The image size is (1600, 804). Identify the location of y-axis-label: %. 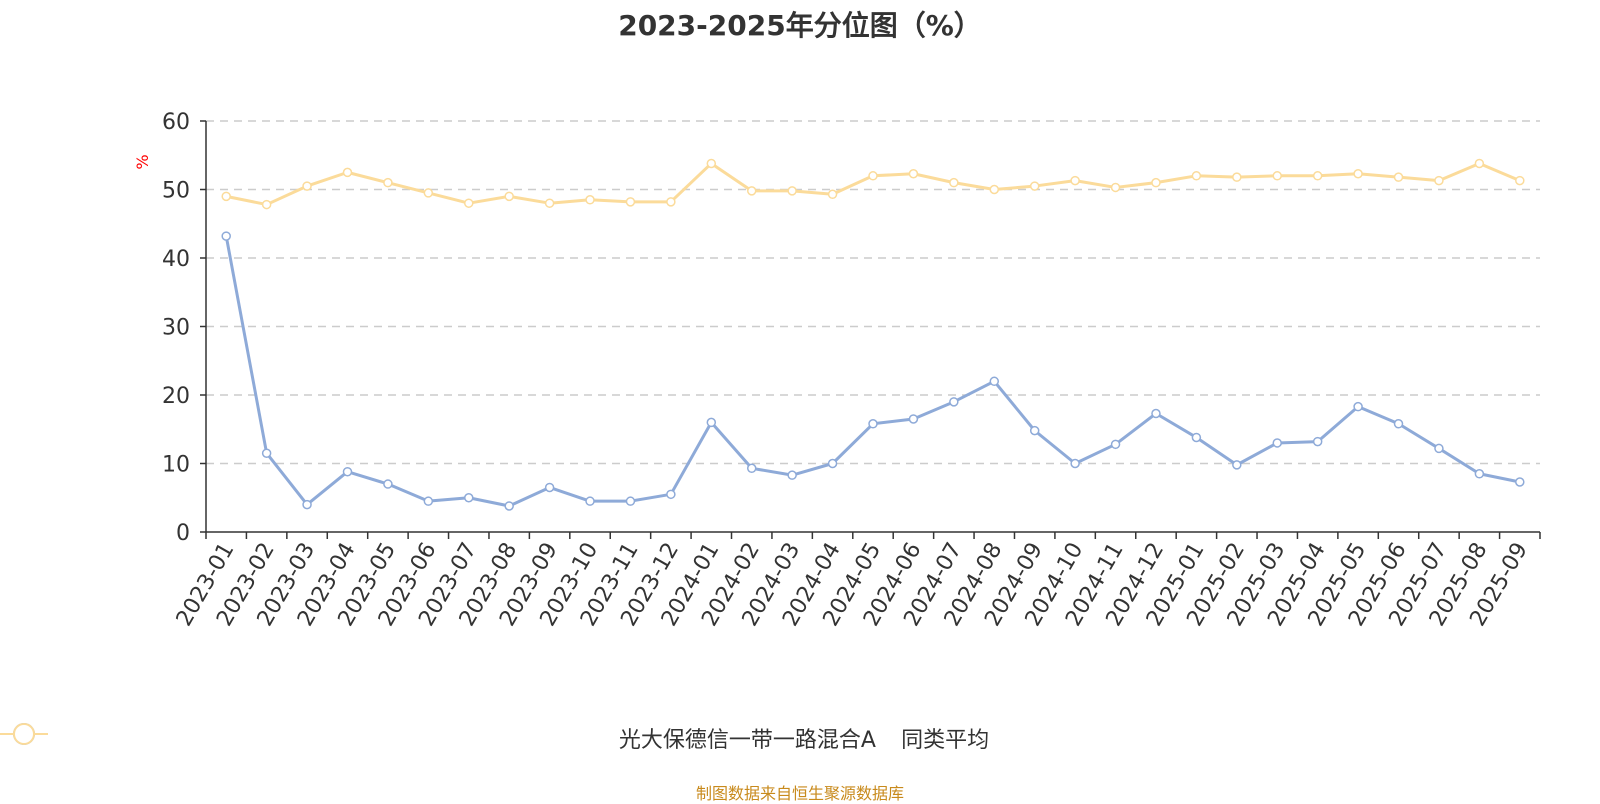
(142, 161).